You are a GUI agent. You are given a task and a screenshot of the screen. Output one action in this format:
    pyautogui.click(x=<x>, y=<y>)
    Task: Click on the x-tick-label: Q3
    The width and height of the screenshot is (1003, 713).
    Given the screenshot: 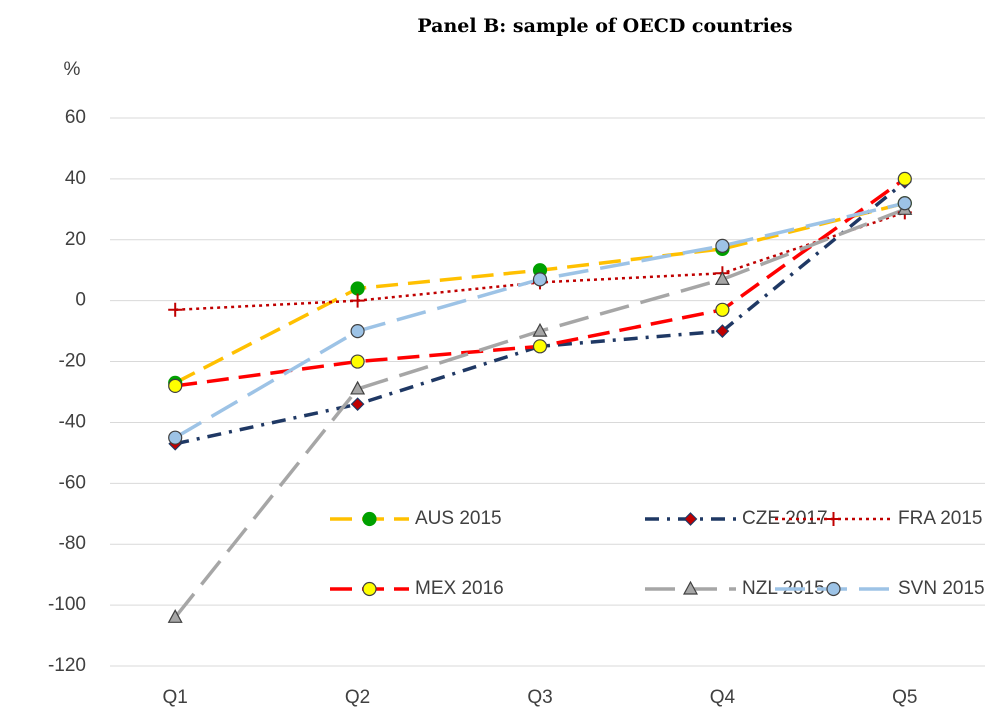 What is the action you would take?
    pyautogui.click(x=539, y=697)
    